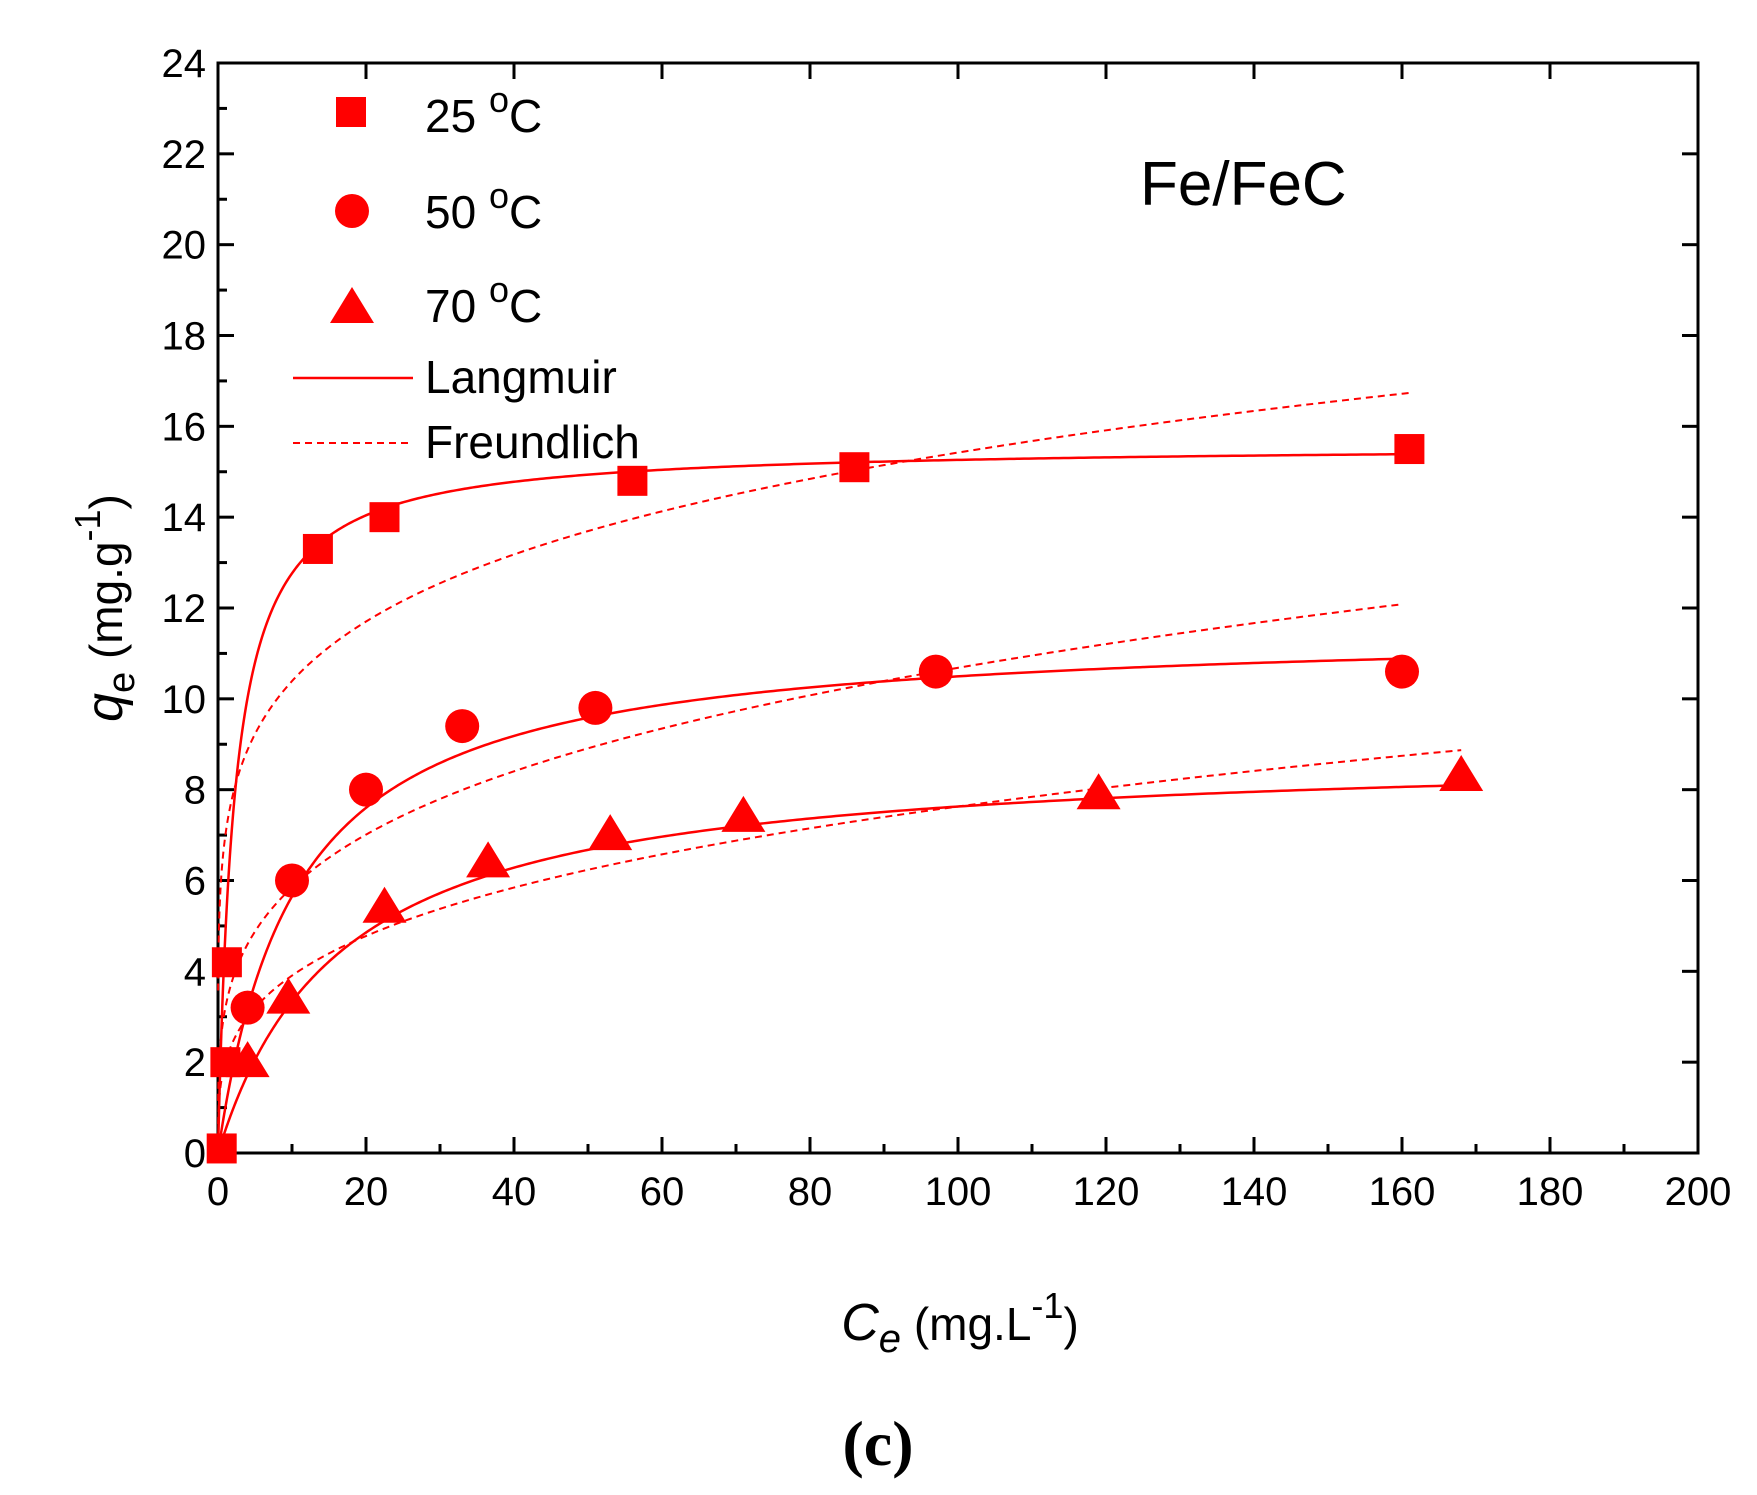 The image size is (1757, 1495). What do you see at coordinates (483, 110) in the screenshot?
I see `legend-label-25: 25 oC` at bounding box center [483, 110].